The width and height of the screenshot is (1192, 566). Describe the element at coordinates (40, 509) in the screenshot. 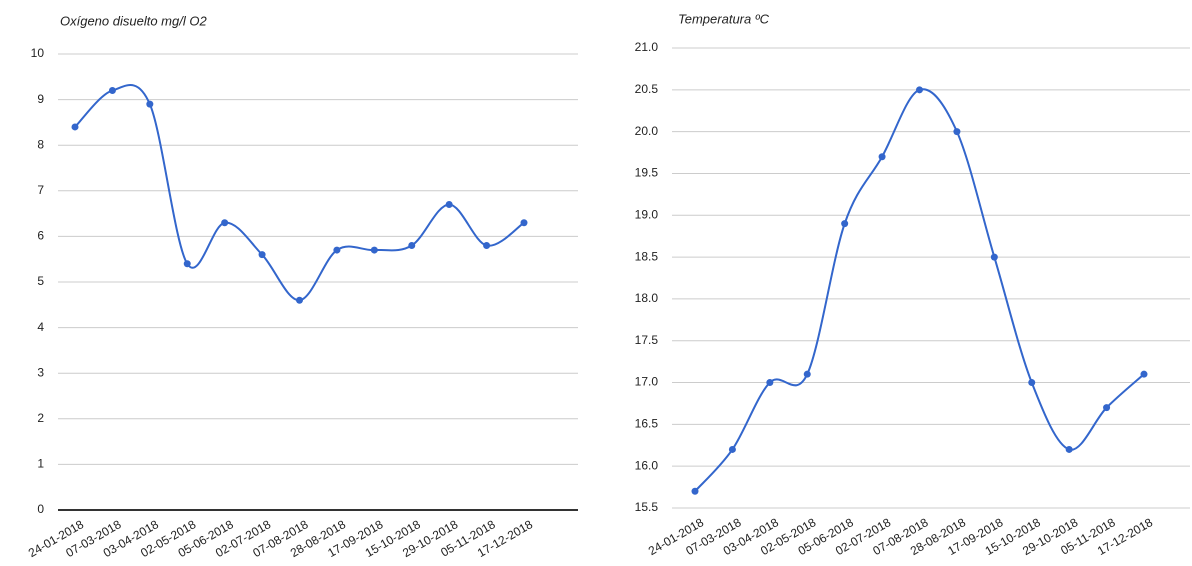

I see `y-tick-label: 0` at that location.